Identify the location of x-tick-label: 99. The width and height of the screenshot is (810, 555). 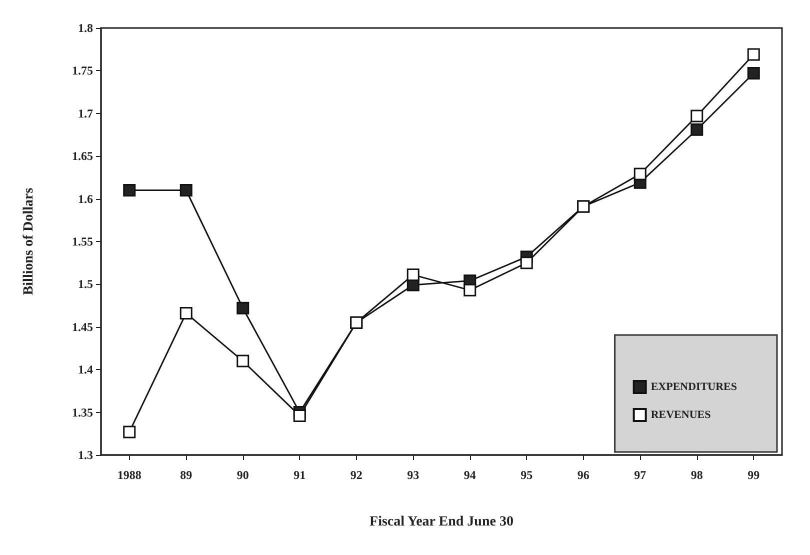
(754, 475).